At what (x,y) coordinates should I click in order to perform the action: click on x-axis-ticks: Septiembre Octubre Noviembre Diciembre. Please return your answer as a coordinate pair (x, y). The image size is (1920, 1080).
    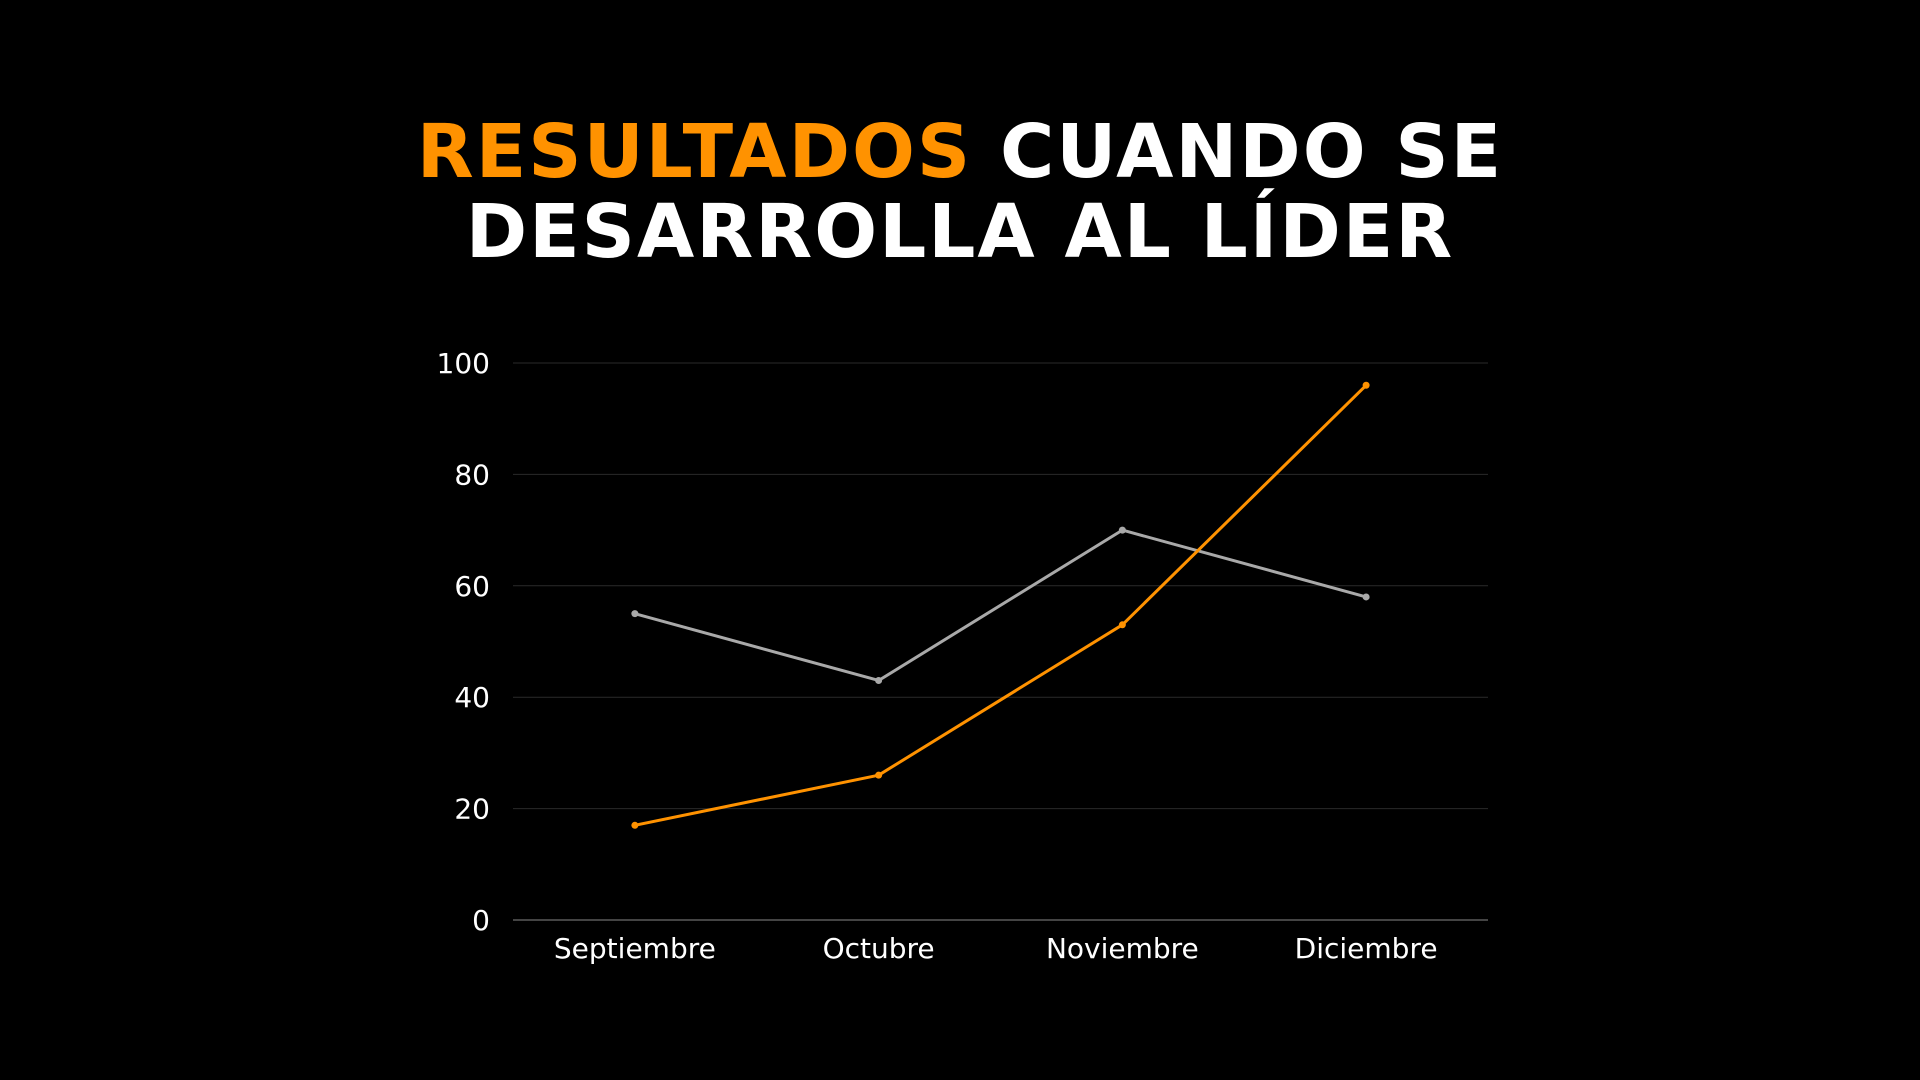
    Looking at the image, I should click on (996, 948).